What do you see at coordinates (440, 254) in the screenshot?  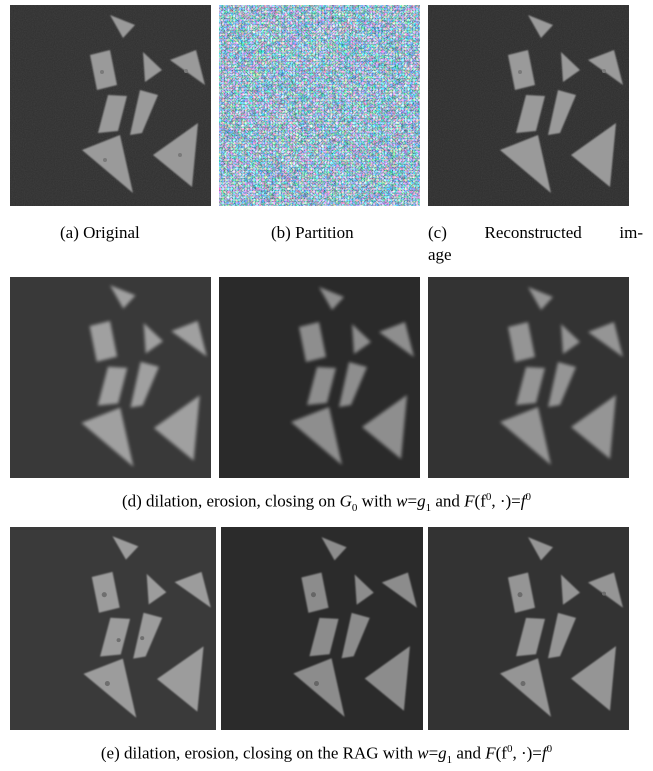 I see `caption-c-line2: age` at bounding box center [440, 254].